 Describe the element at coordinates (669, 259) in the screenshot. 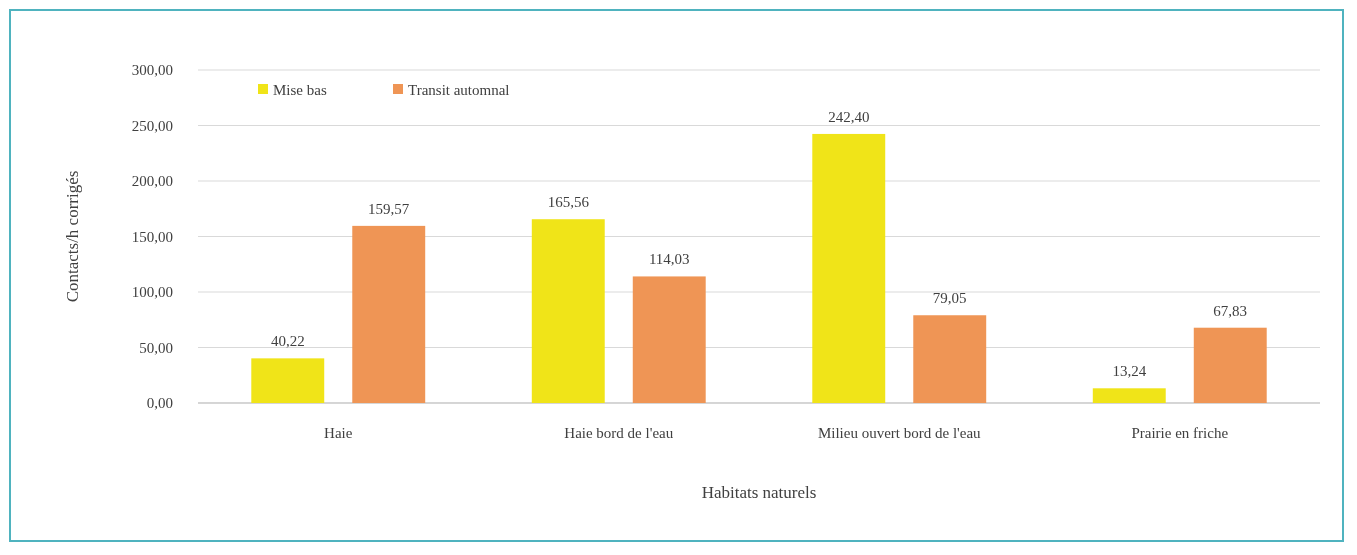

I see `data-label: 114,03` at that location.